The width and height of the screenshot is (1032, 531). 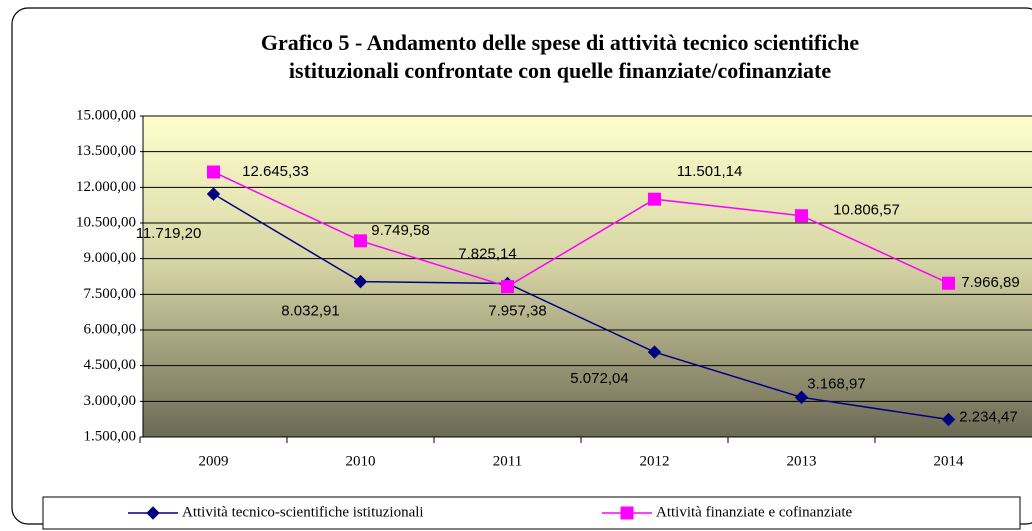 What do you see at coordinates (310, 311) in the screenshot?
I see `data-label: 8.032,91` at bounding box center [310, 311].